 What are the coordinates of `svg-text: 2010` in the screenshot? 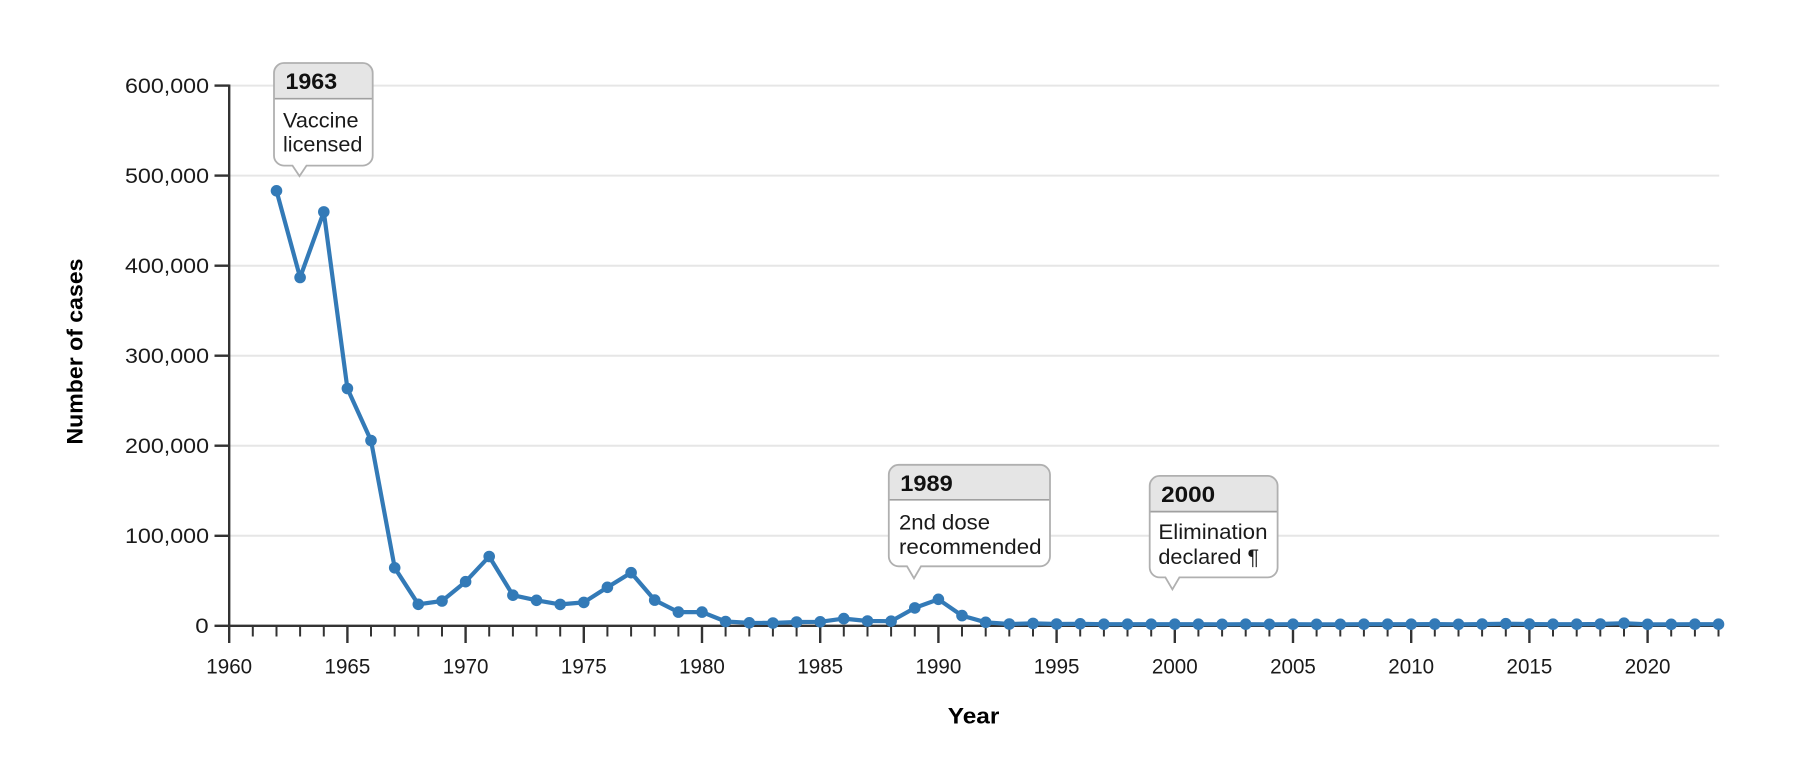 It's located at (1411, 667).